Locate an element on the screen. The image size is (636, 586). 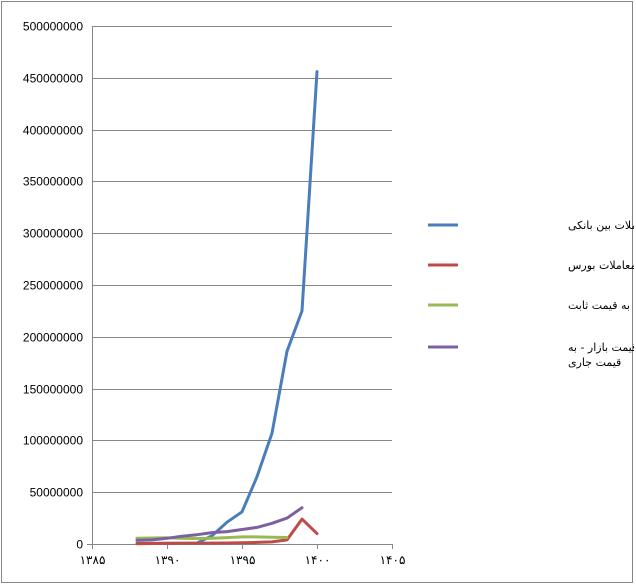
y-tick-label: 100000000 is located at coordinates (53, 441).